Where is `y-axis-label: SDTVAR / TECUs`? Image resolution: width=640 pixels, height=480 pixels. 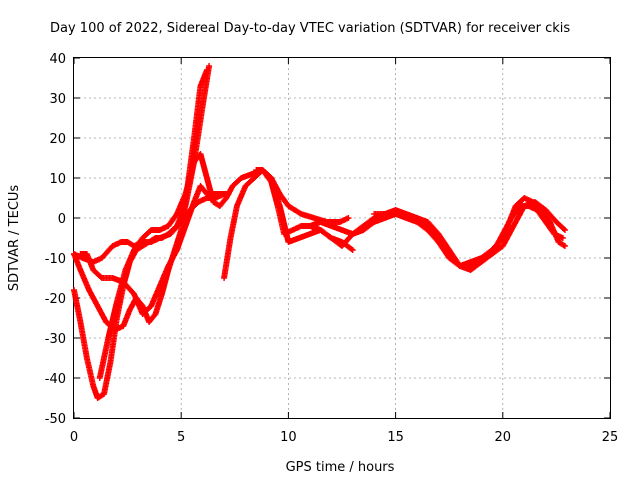
y-axis-label: SDTVAR / TECUs is located at coordinates (14, 238).